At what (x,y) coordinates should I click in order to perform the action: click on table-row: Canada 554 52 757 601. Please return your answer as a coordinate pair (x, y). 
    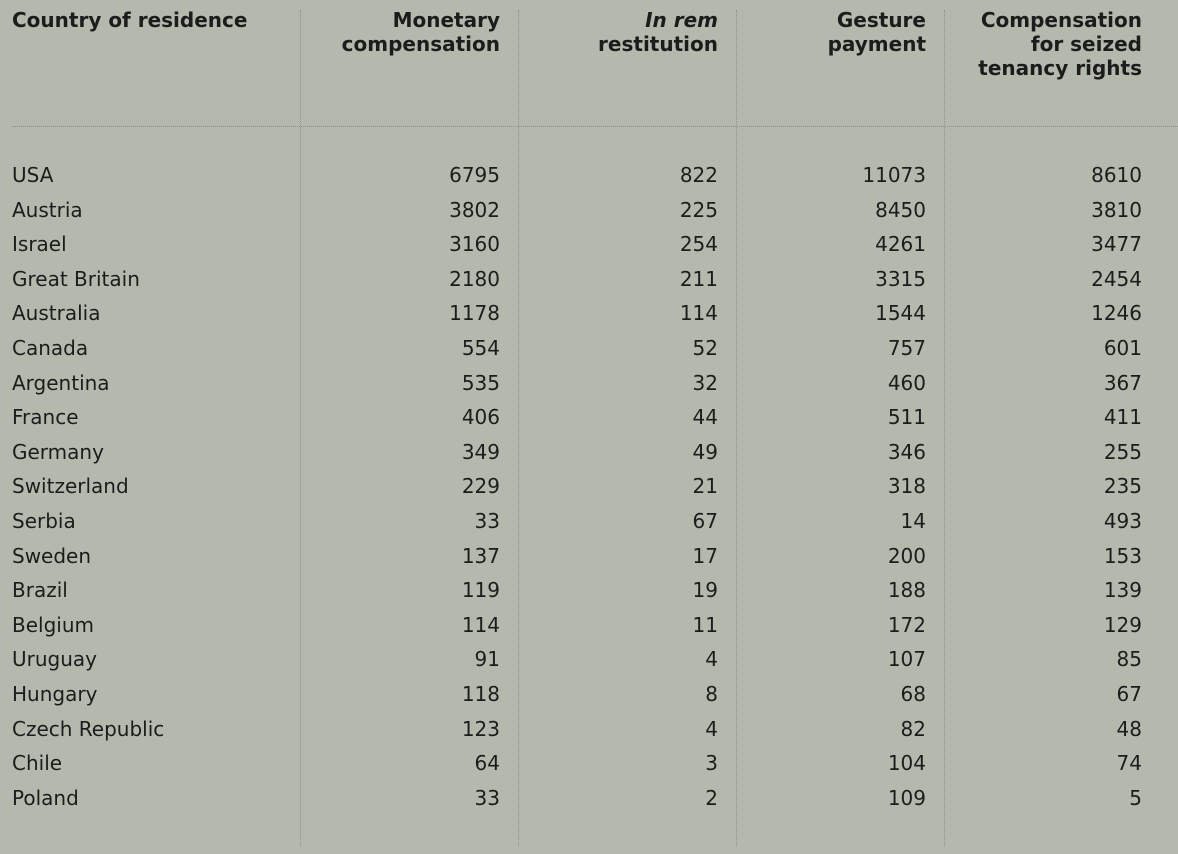
    Looking at the image, I should click on (586, 348).